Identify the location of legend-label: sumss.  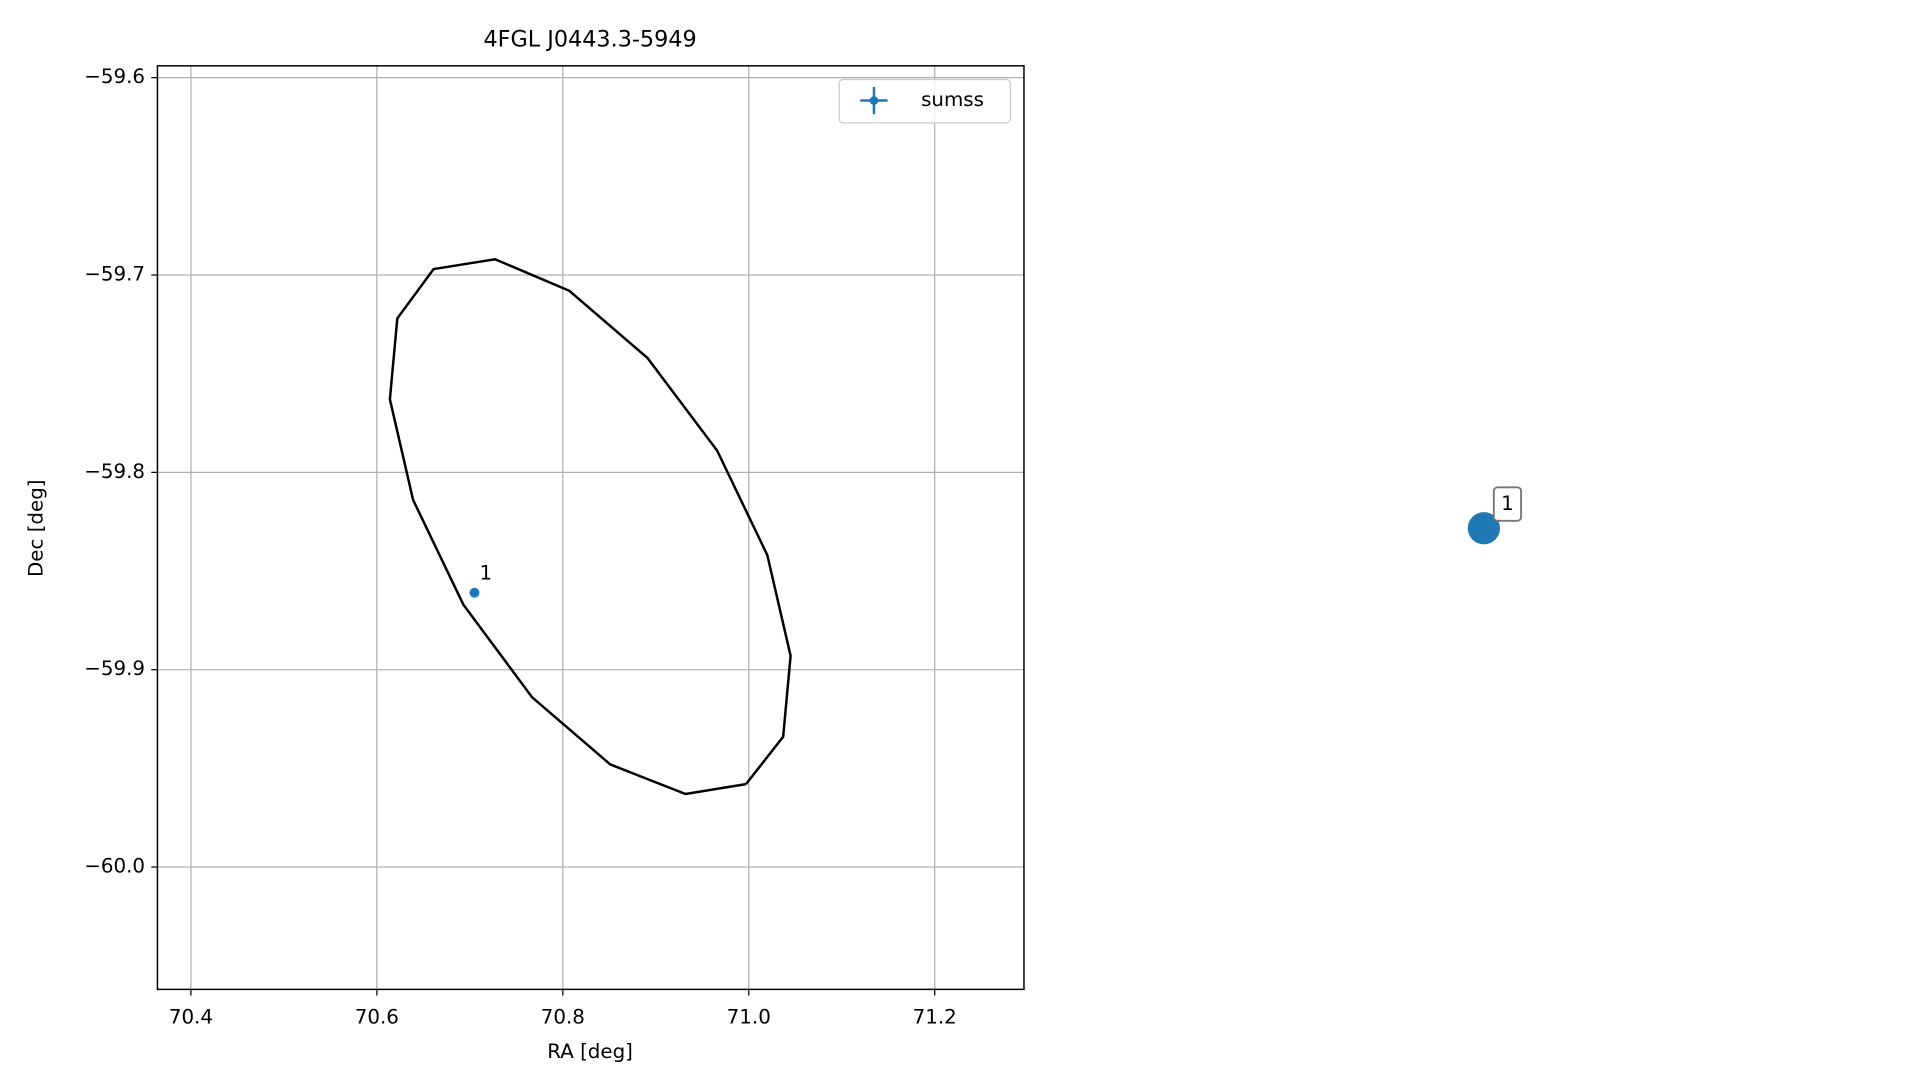
(952, 99).